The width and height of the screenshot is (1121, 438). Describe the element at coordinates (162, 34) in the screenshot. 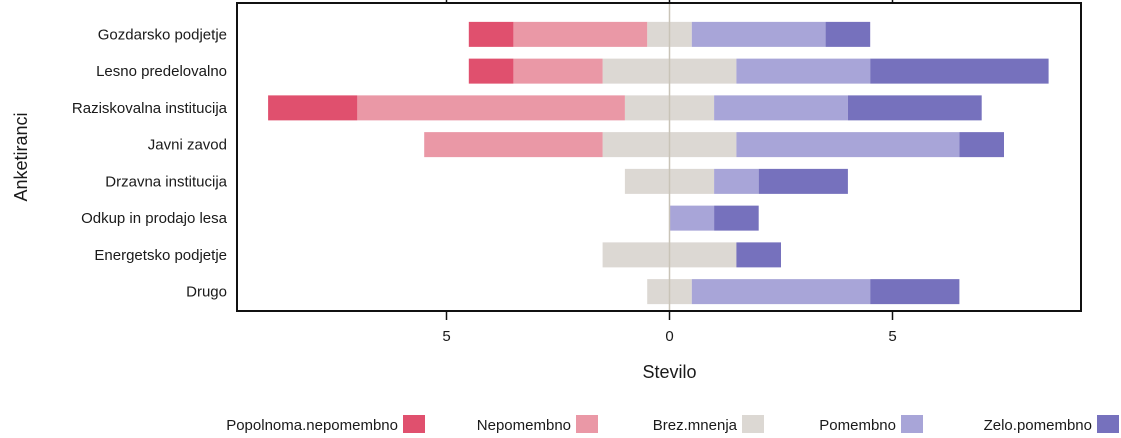

I see `category-label: Gozdarsko podjetje` at that location.